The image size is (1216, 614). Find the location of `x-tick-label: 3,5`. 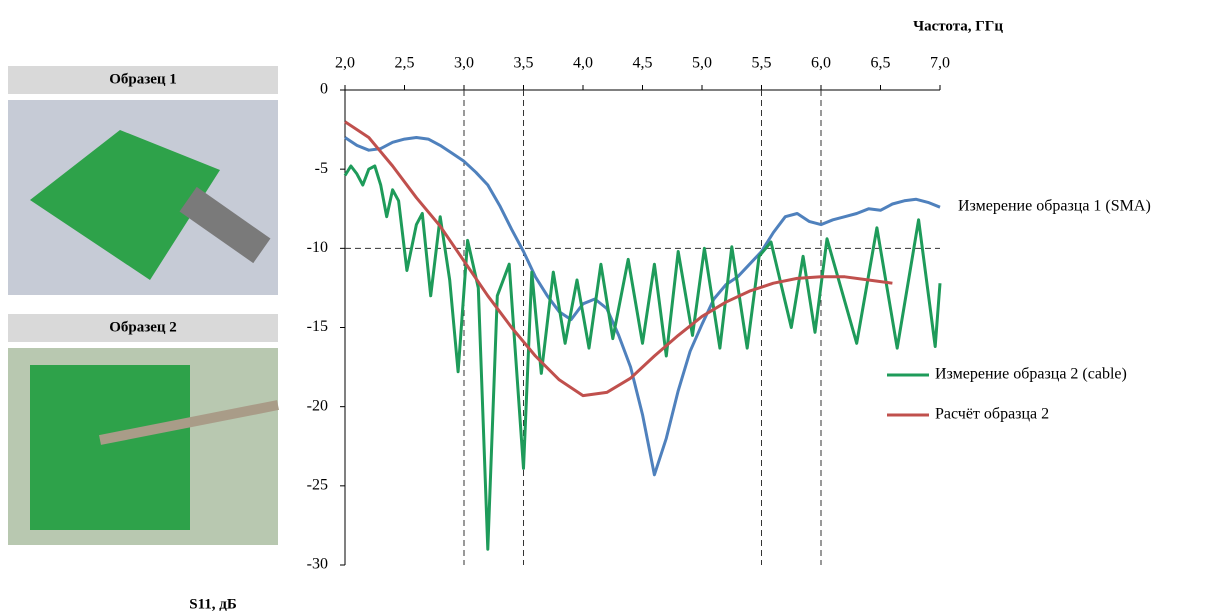

x-tick-label: 3,5 is located at coordinates (524, 63).